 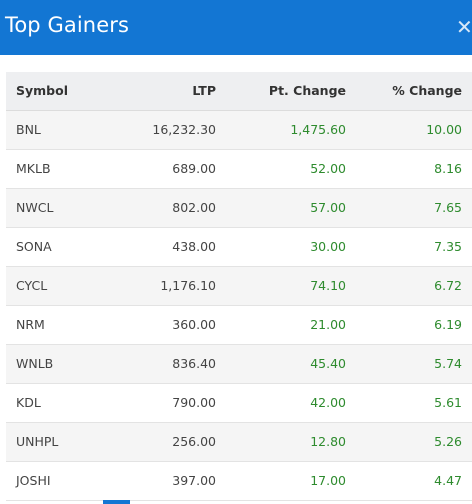 What do you see at coordinates (171, 481) in the screenshot?
I see `ltp-cell: 397.00` at bounding box center [171, 481].